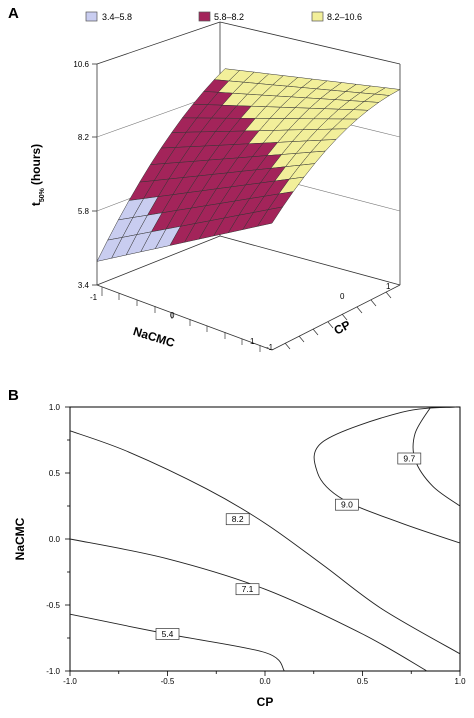 This screenshot has width=474, height=718. I want to click on nacmc-tick-label: -1, so click(94, 297).